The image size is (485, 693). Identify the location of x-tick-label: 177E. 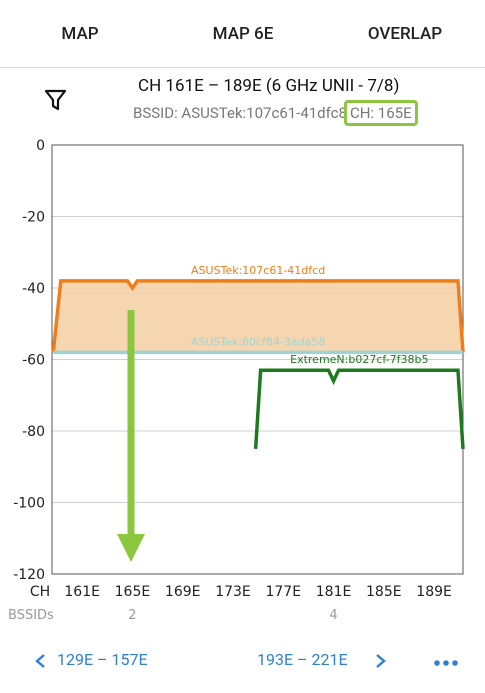
(283, 592).